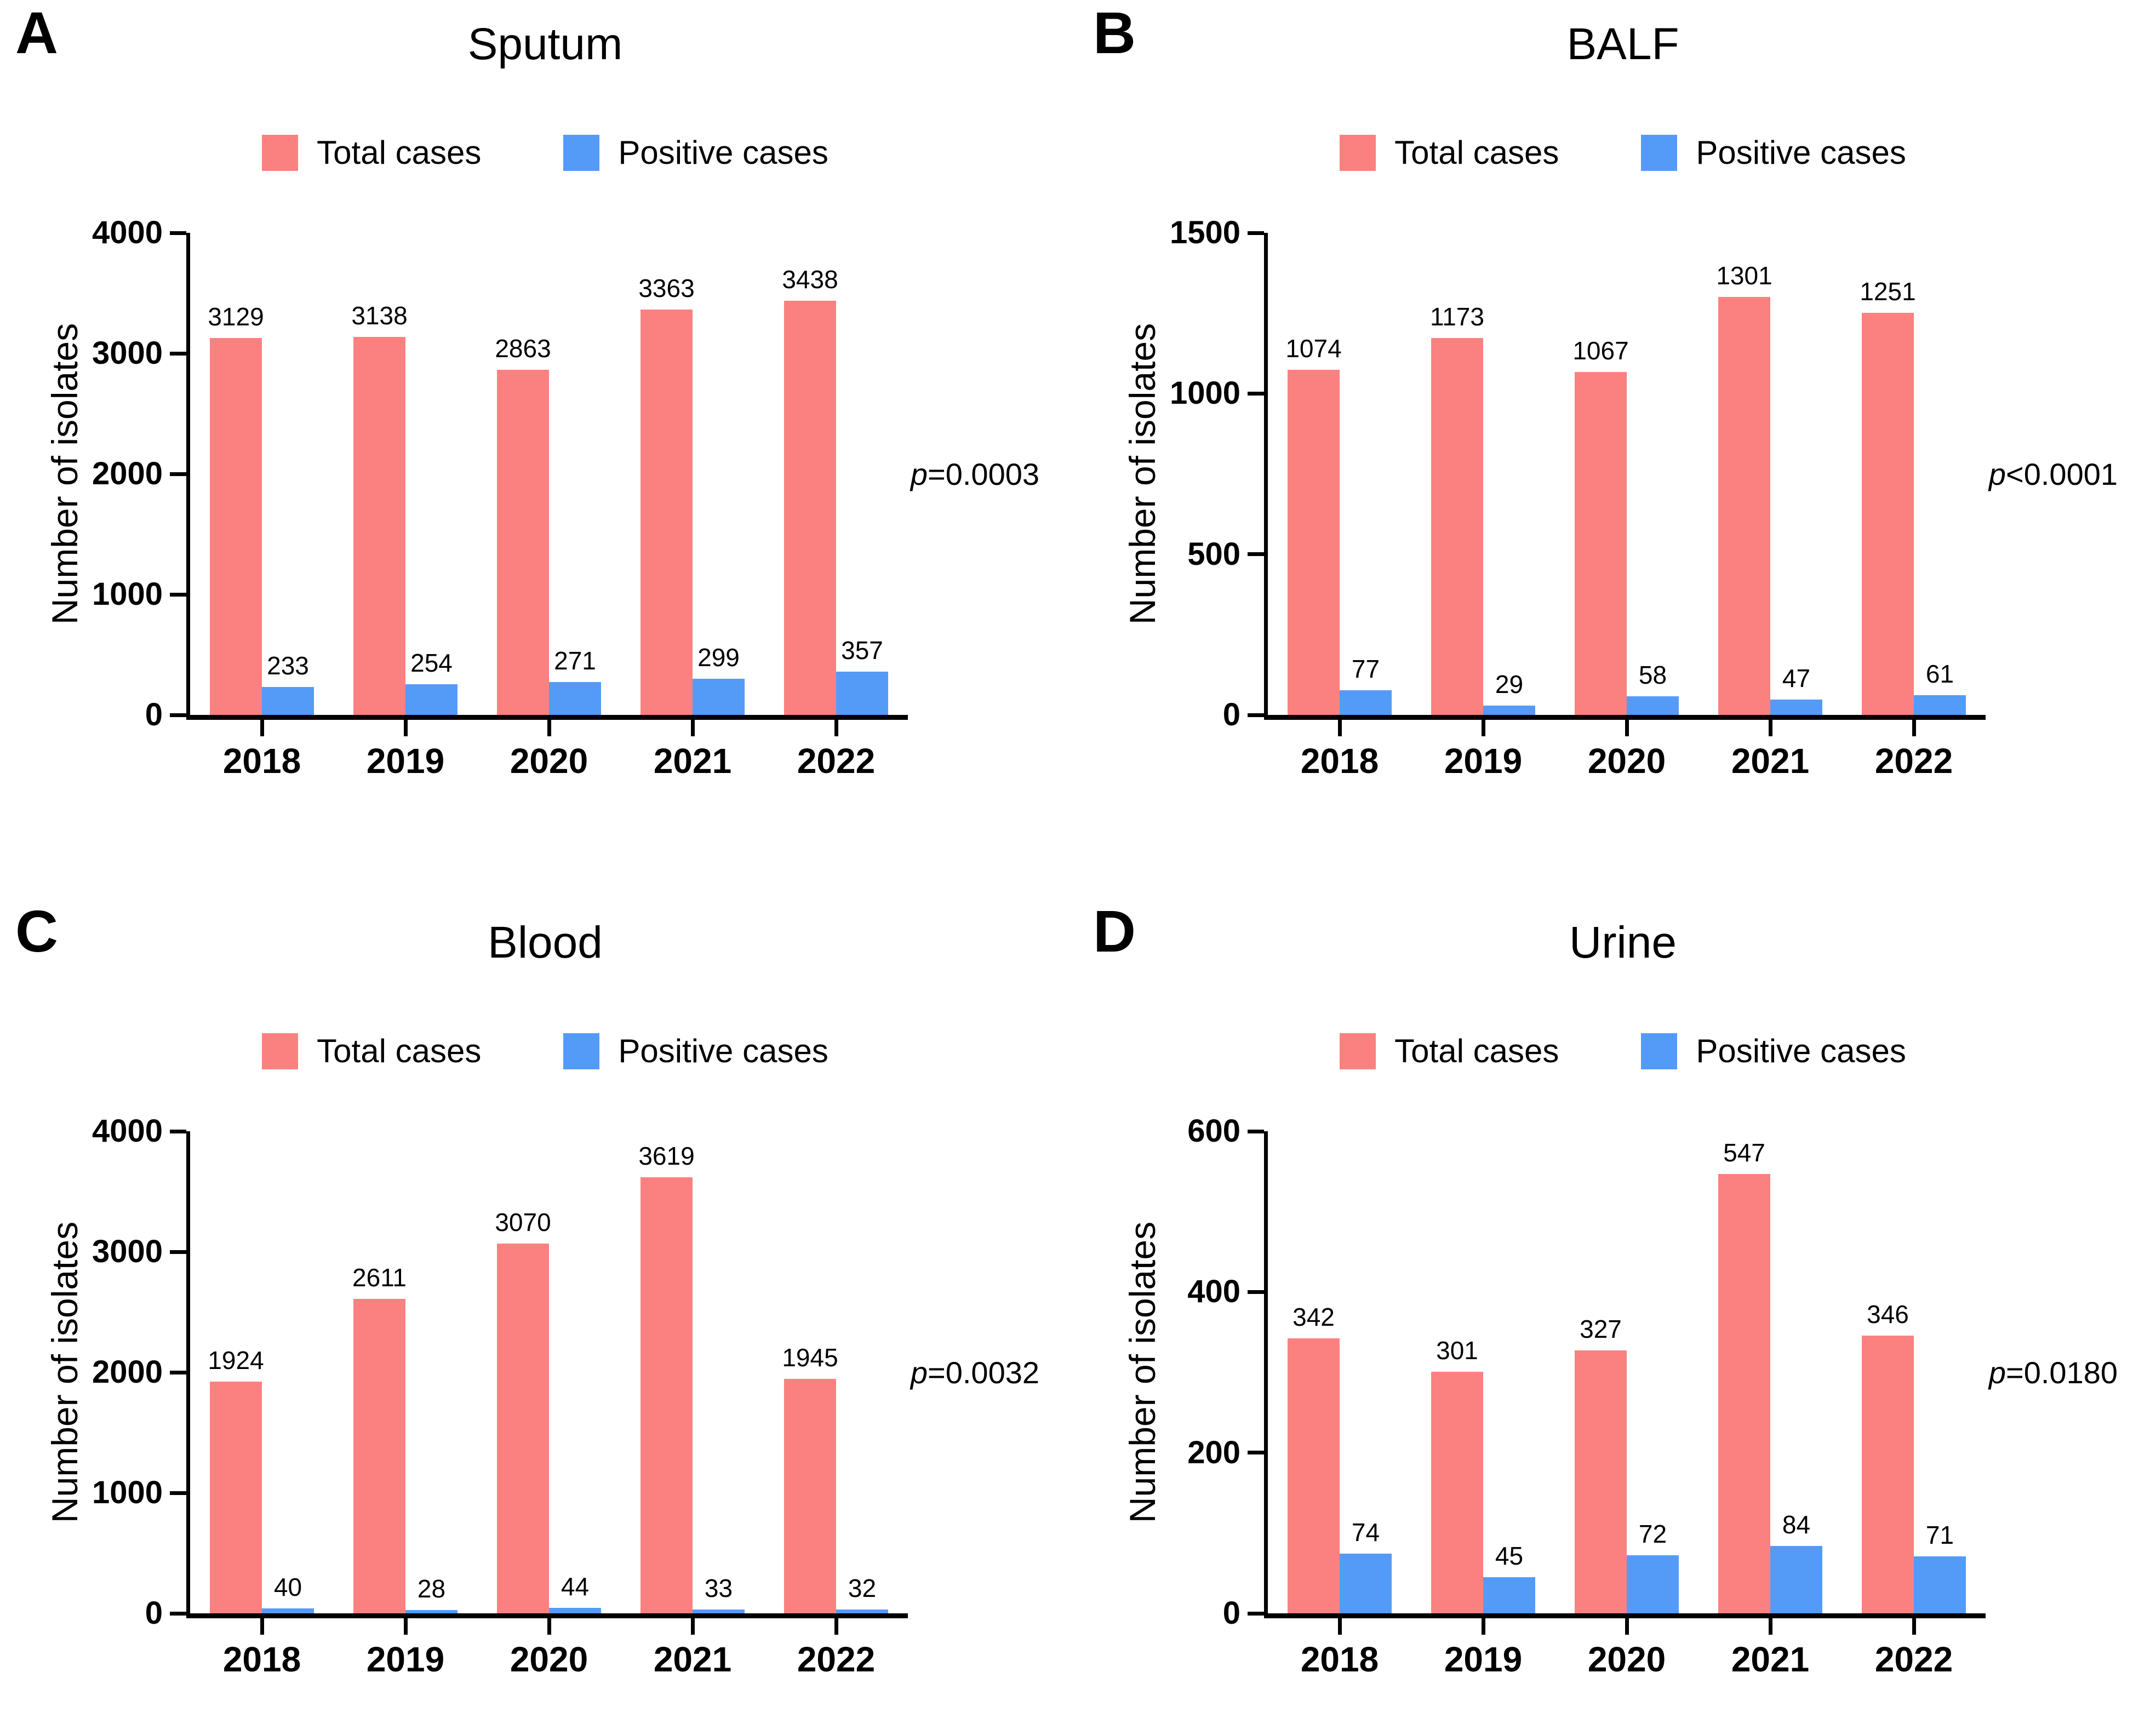  Describe the element at coordinates (1213, 1292) in the screenshot. I see `y-tick-label: 400` at that location.